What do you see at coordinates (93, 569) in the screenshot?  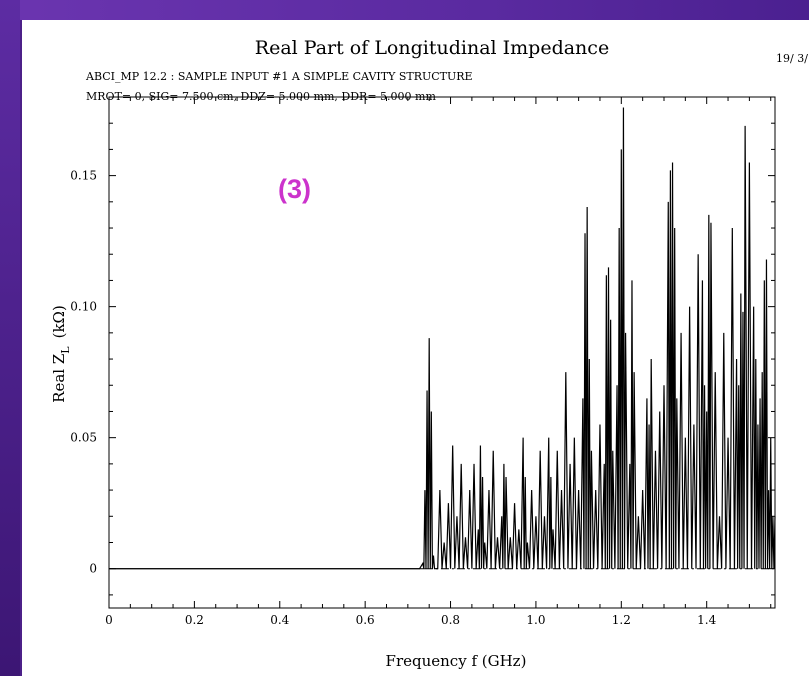 I see `y-tick-label: 0` at bounding box center [93, 569].